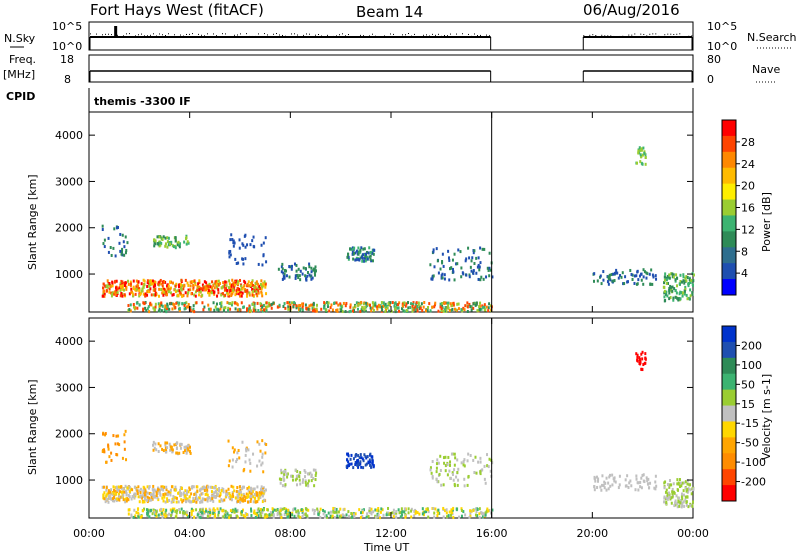 Image resolution: width=800 pixels, height=558 pixels. Describe the element at coordinates (729, 413) in the screenshot. I see `colorbar-segment` at that location.